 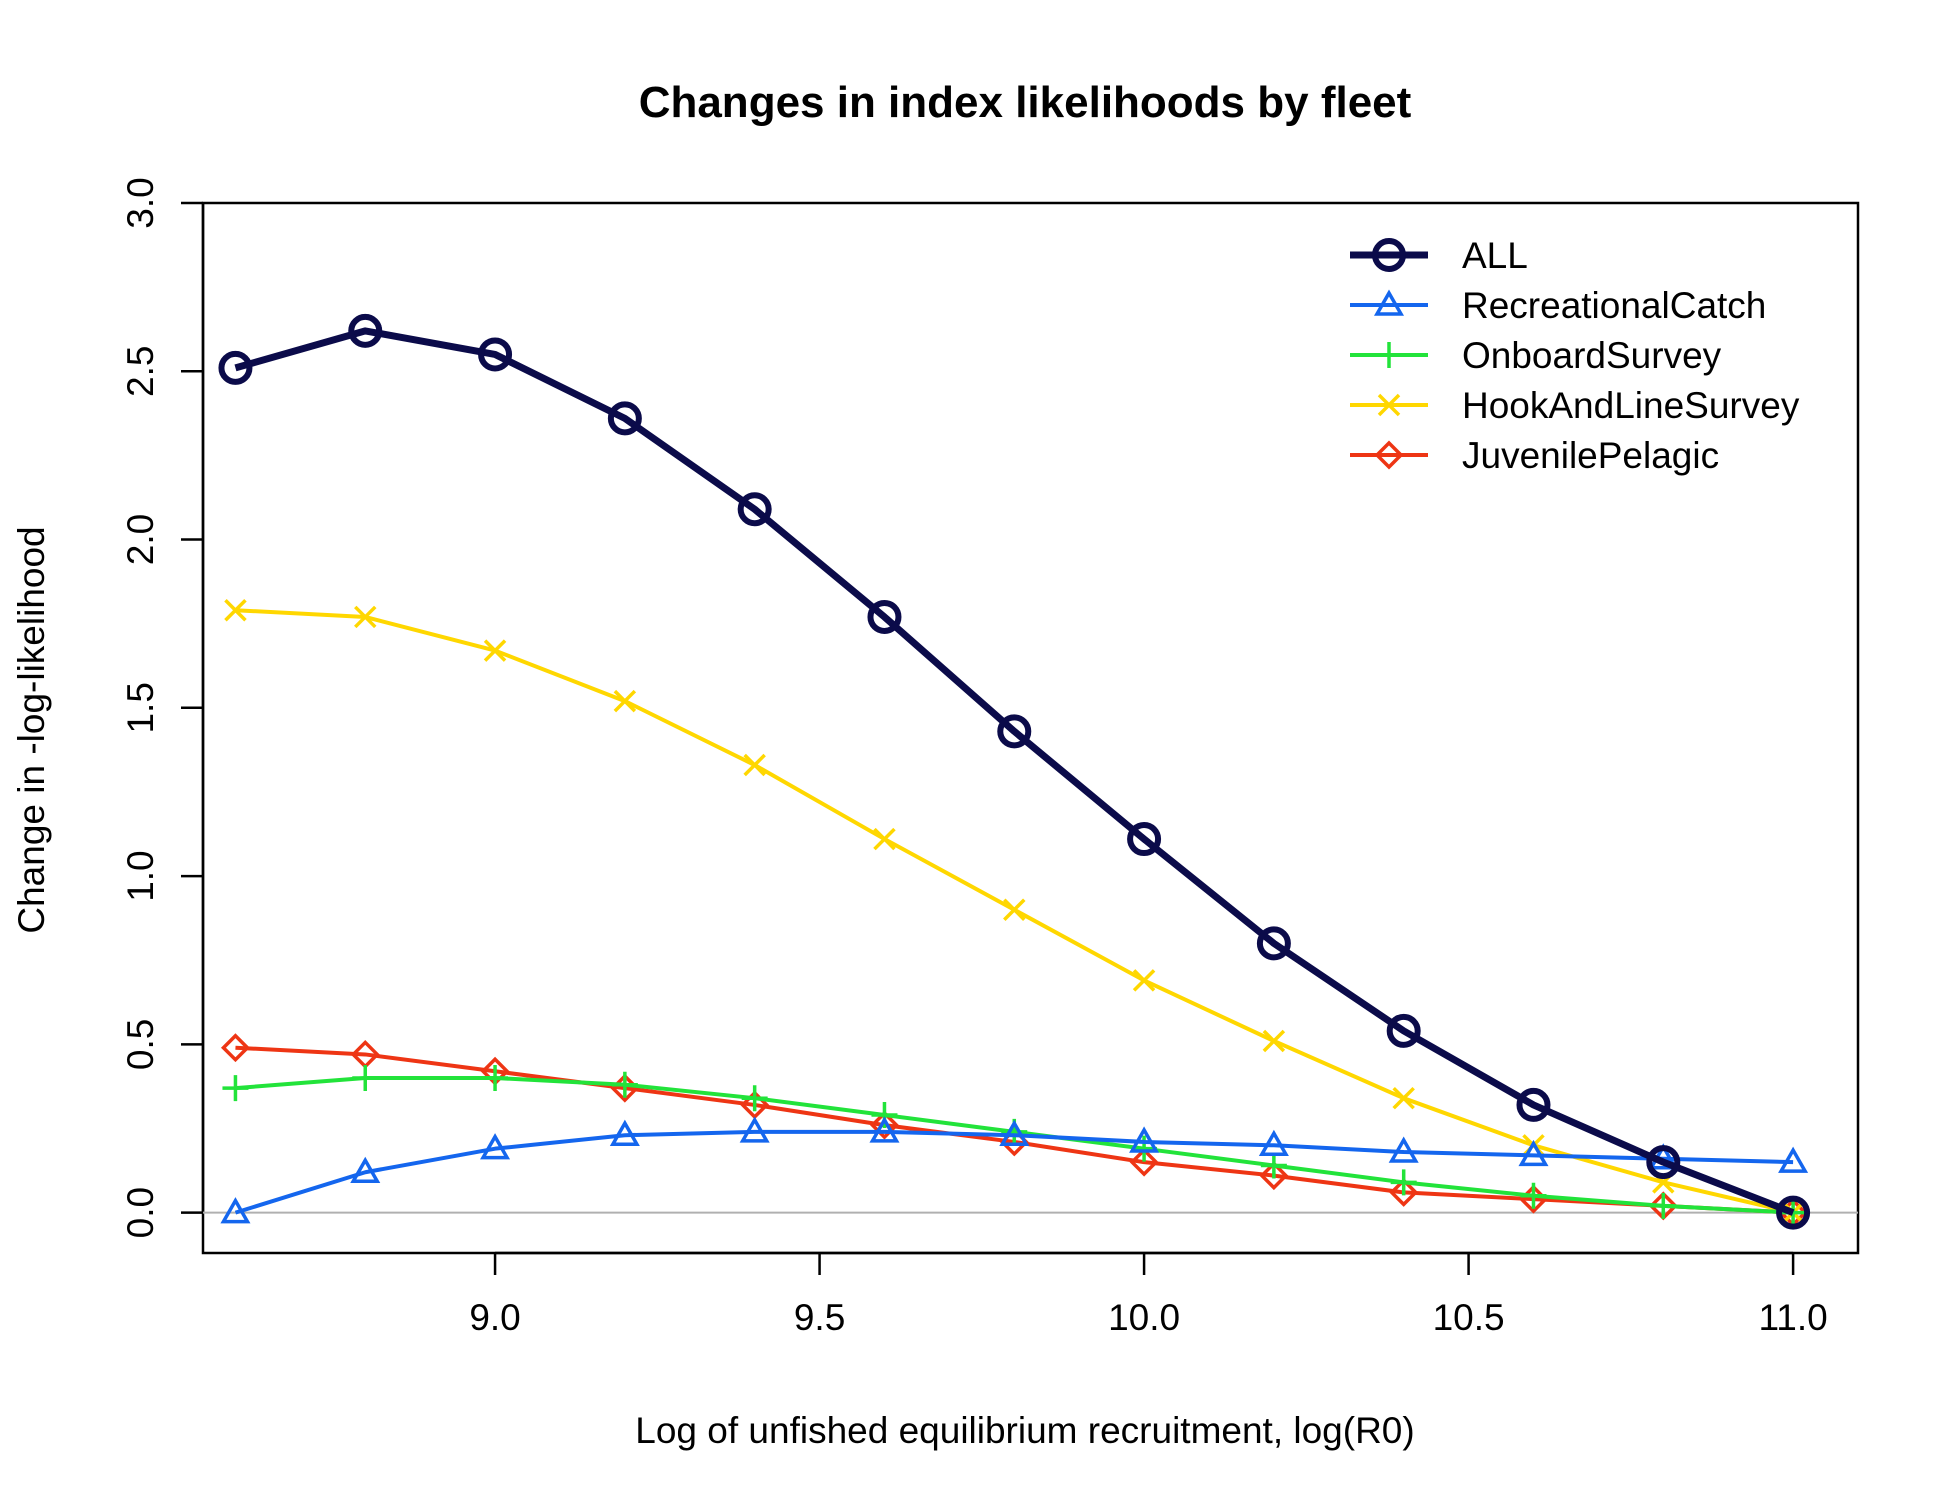 I want to click on legend-label: JuvenilePelagic, so click(x=1590, y=455).